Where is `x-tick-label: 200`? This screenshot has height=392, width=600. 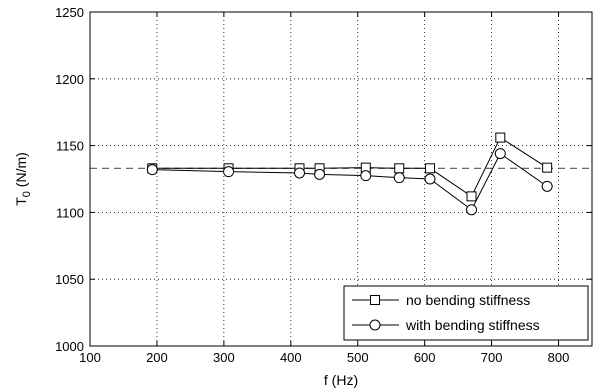
x-tick-label: 200 is located at coordinates (157, 357).